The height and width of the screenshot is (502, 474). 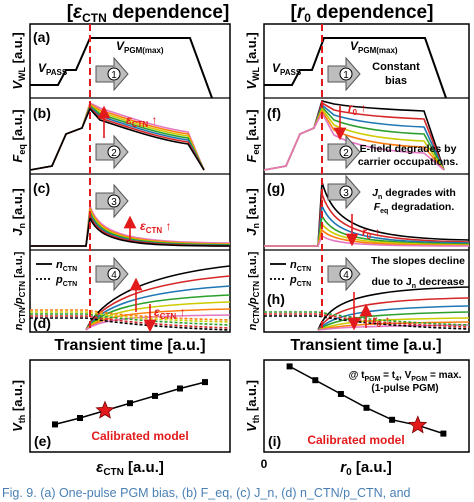 I want to click on left-column-header: [εCTN dependence], so click(x=148, y=13).